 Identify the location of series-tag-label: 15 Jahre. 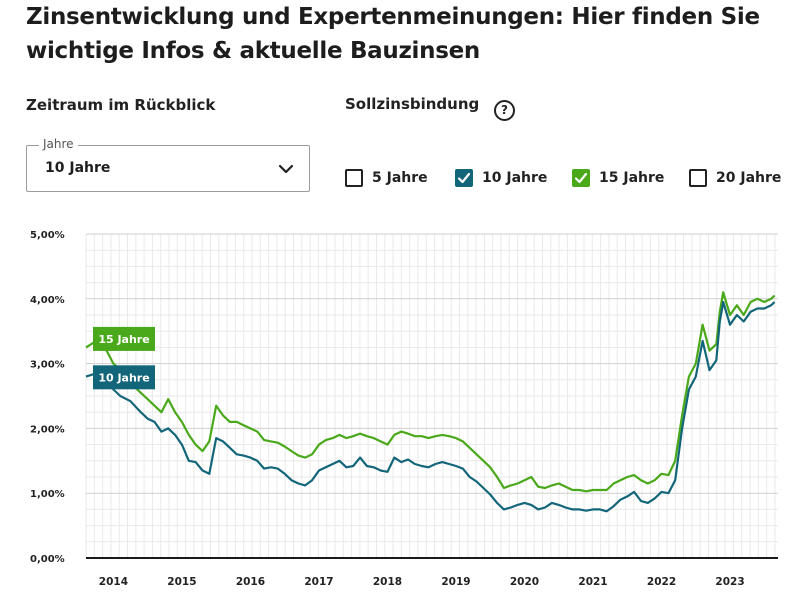
(123, 339).